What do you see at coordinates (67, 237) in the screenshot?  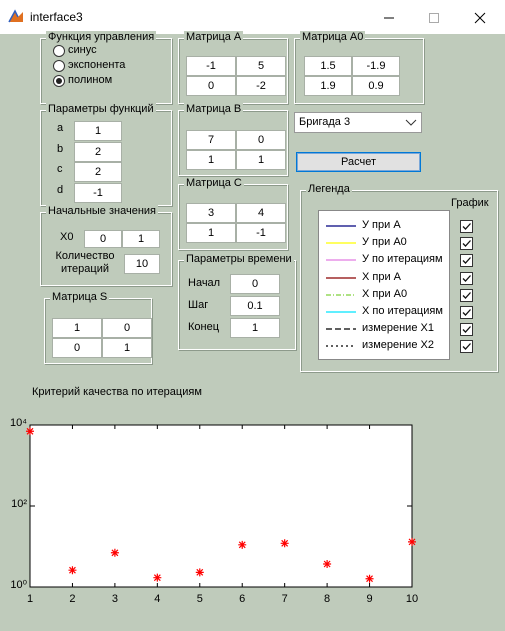 I see `x0-label: X0` at bounding box center [67, 237].